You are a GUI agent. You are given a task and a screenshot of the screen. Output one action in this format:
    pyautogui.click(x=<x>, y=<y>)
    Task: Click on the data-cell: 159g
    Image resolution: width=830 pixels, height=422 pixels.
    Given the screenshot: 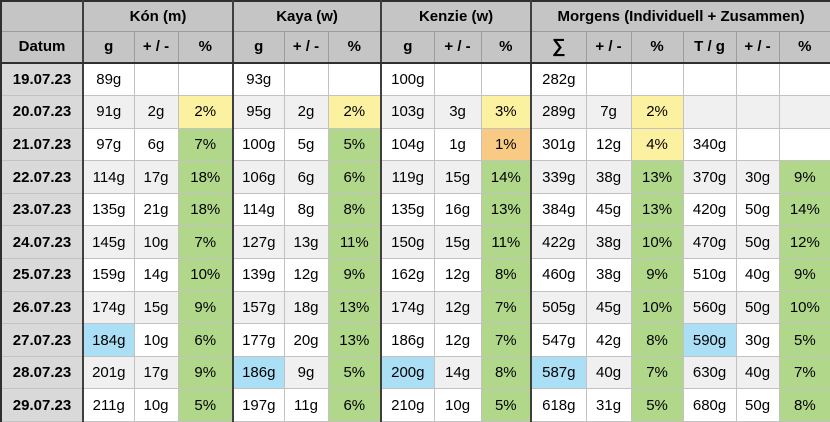 What is the action you would take?
    pyautogui.click(x=108, y=275)
    